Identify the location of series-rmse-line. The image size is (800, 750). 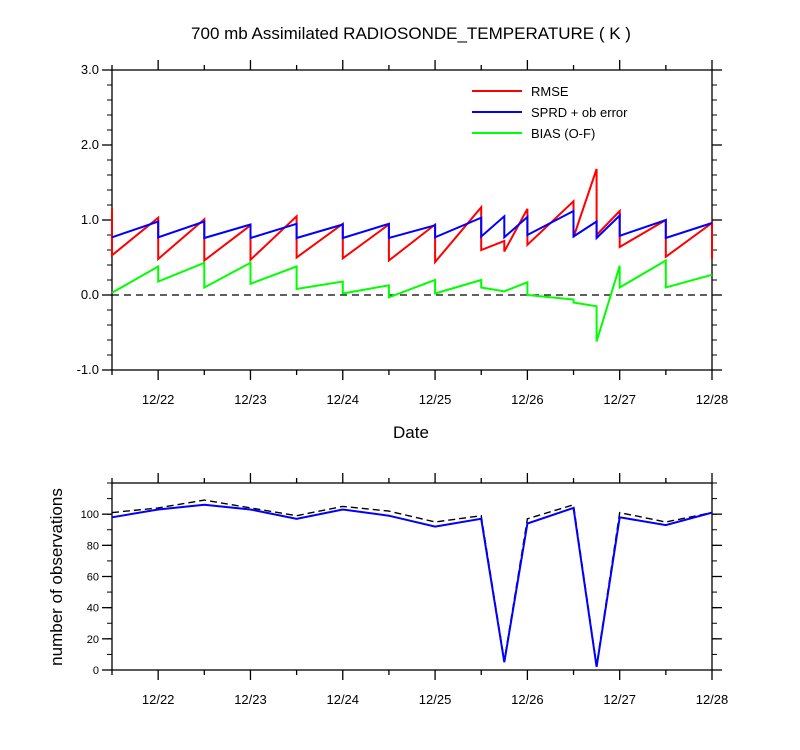
(412, 216).